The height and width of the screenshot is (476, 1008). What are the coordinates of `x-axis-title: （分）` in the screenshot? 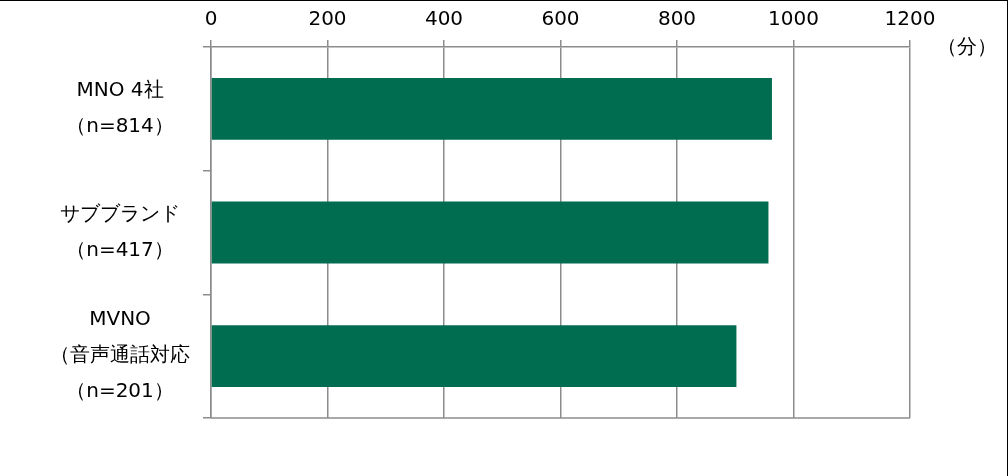 It's located at (967, 46).